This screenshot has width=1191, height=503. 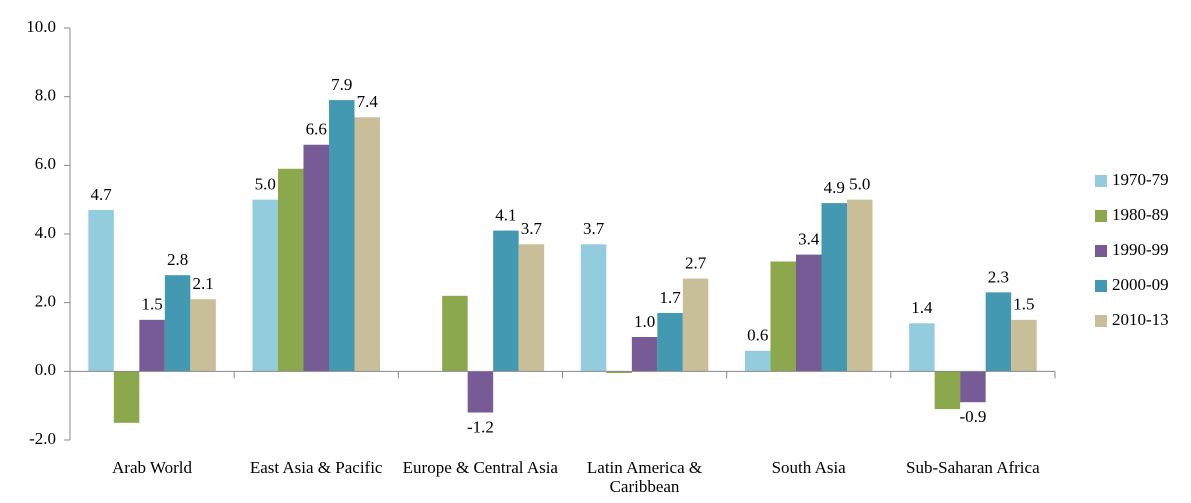 What do you see at coordinates (177, 259) in the screenshot?
I see `value-label: 2.8` at bounding box center [177, 259].